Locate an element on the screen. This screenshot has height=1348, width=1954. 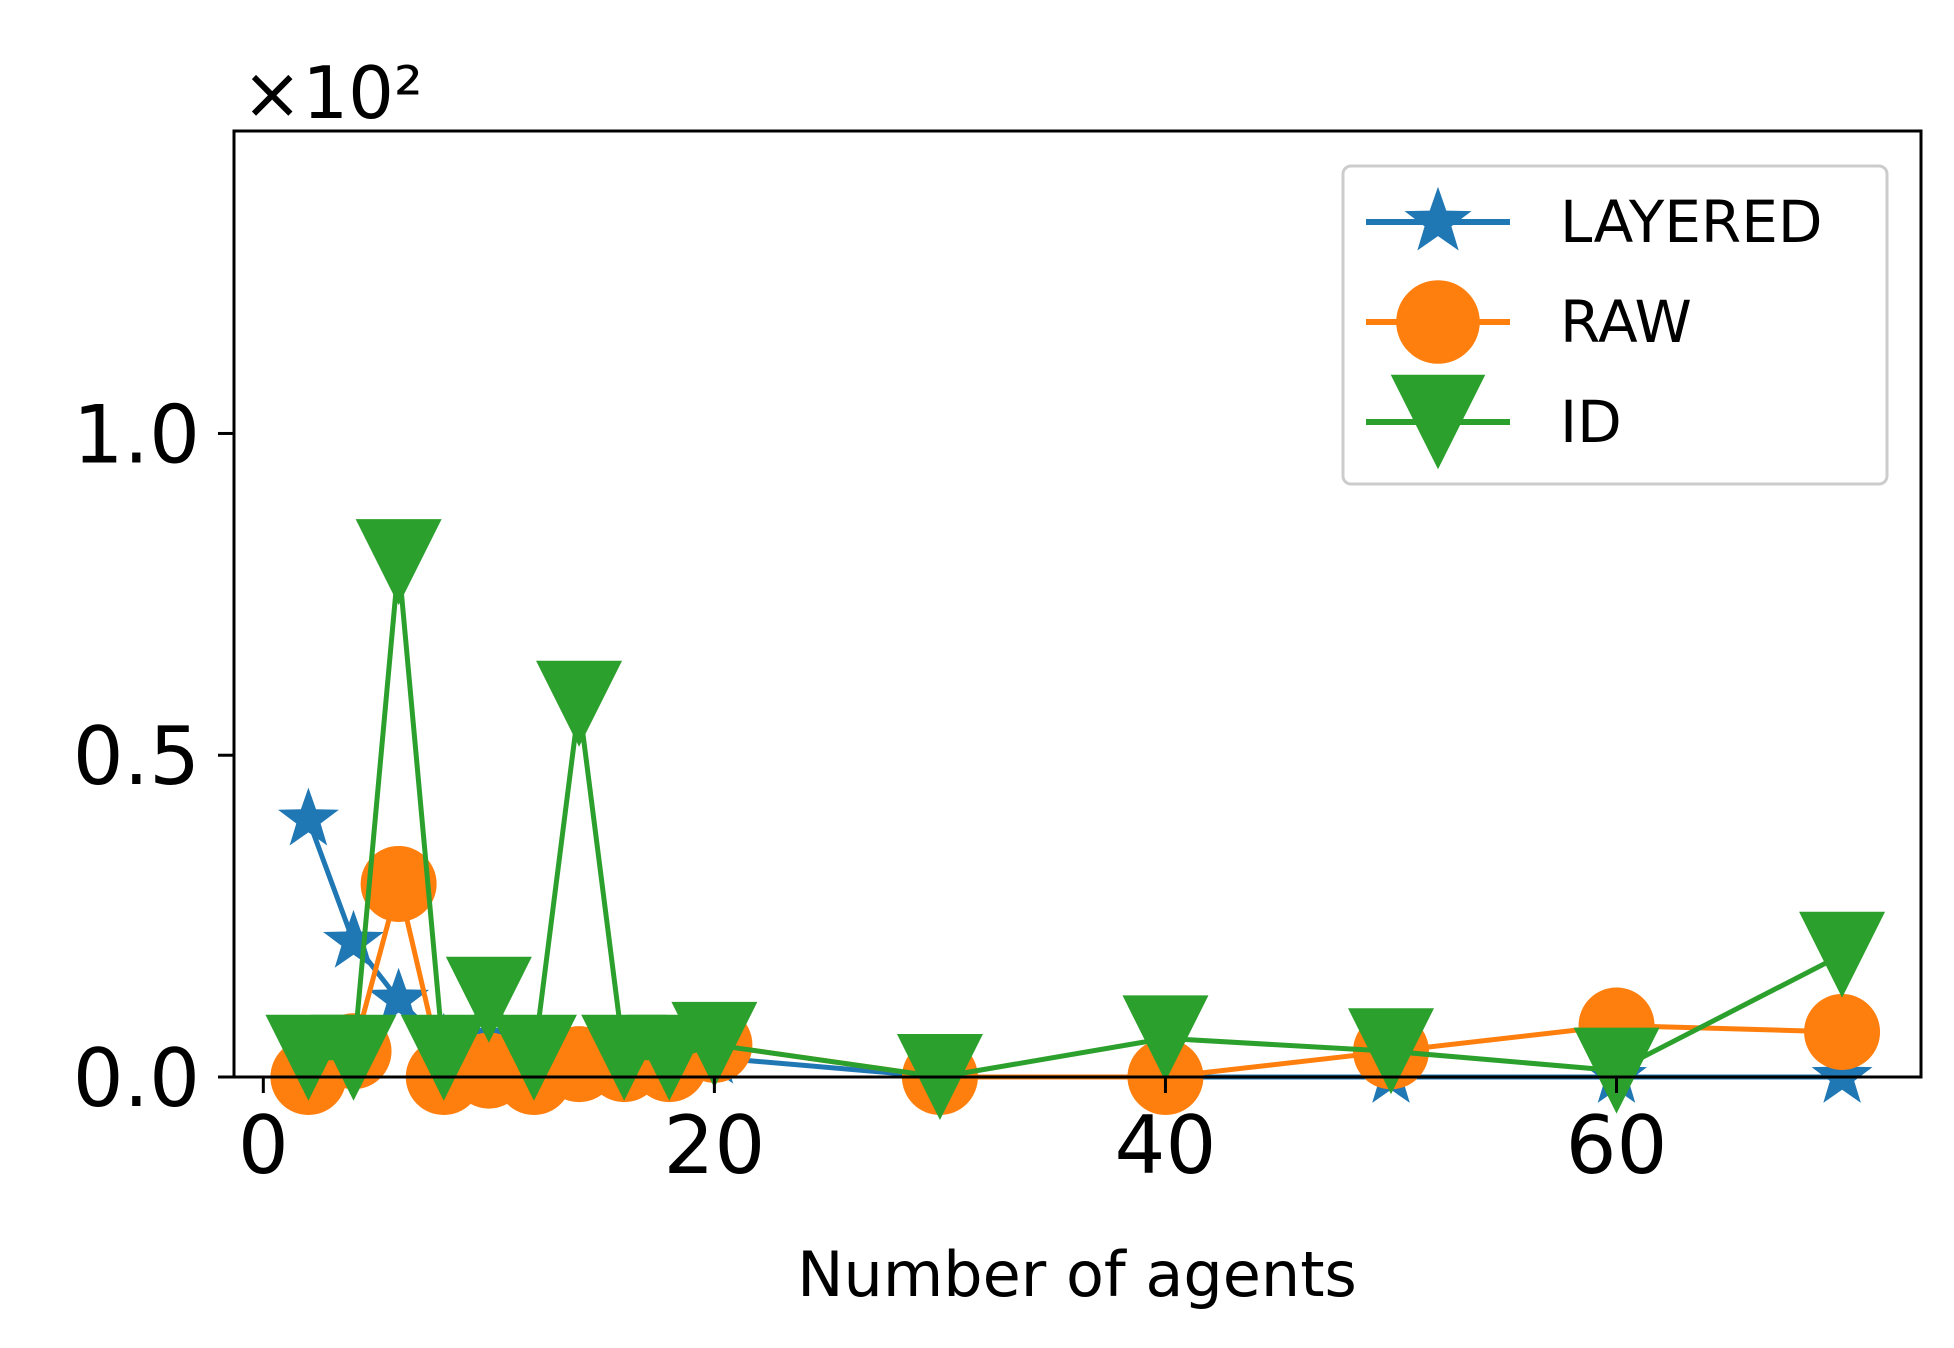
x-tick-label: 40 is located at coordinates (1166, 1145).